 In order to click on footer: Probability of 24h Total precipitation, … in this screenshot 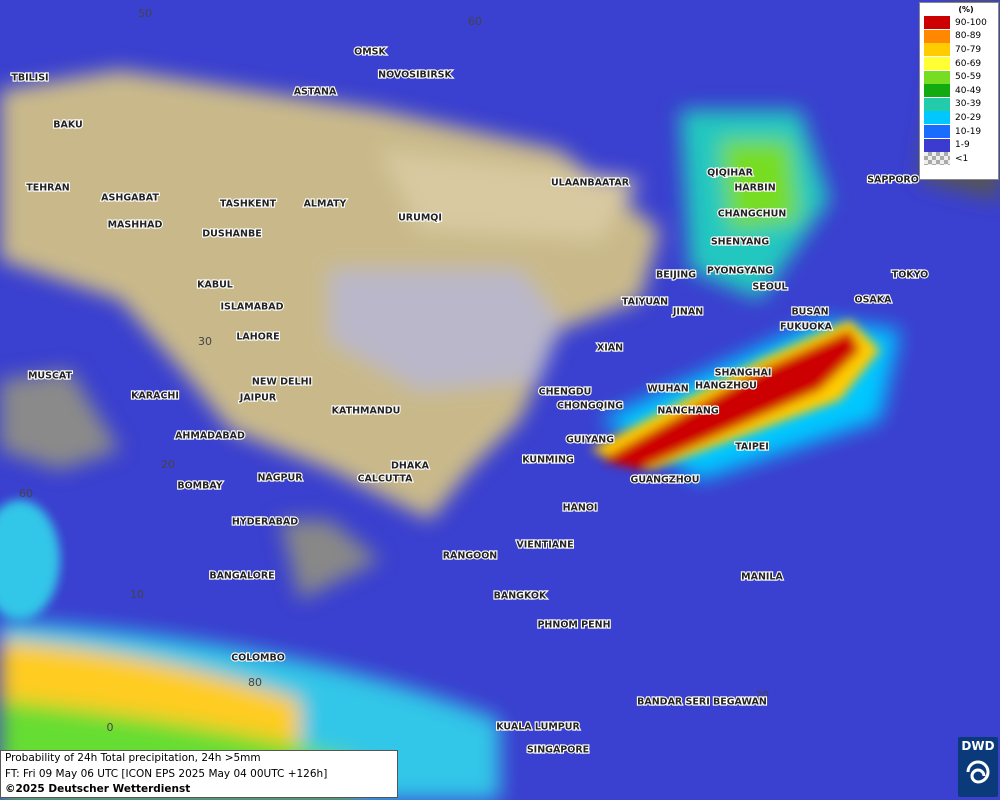, I will do `click(199, 774)`.